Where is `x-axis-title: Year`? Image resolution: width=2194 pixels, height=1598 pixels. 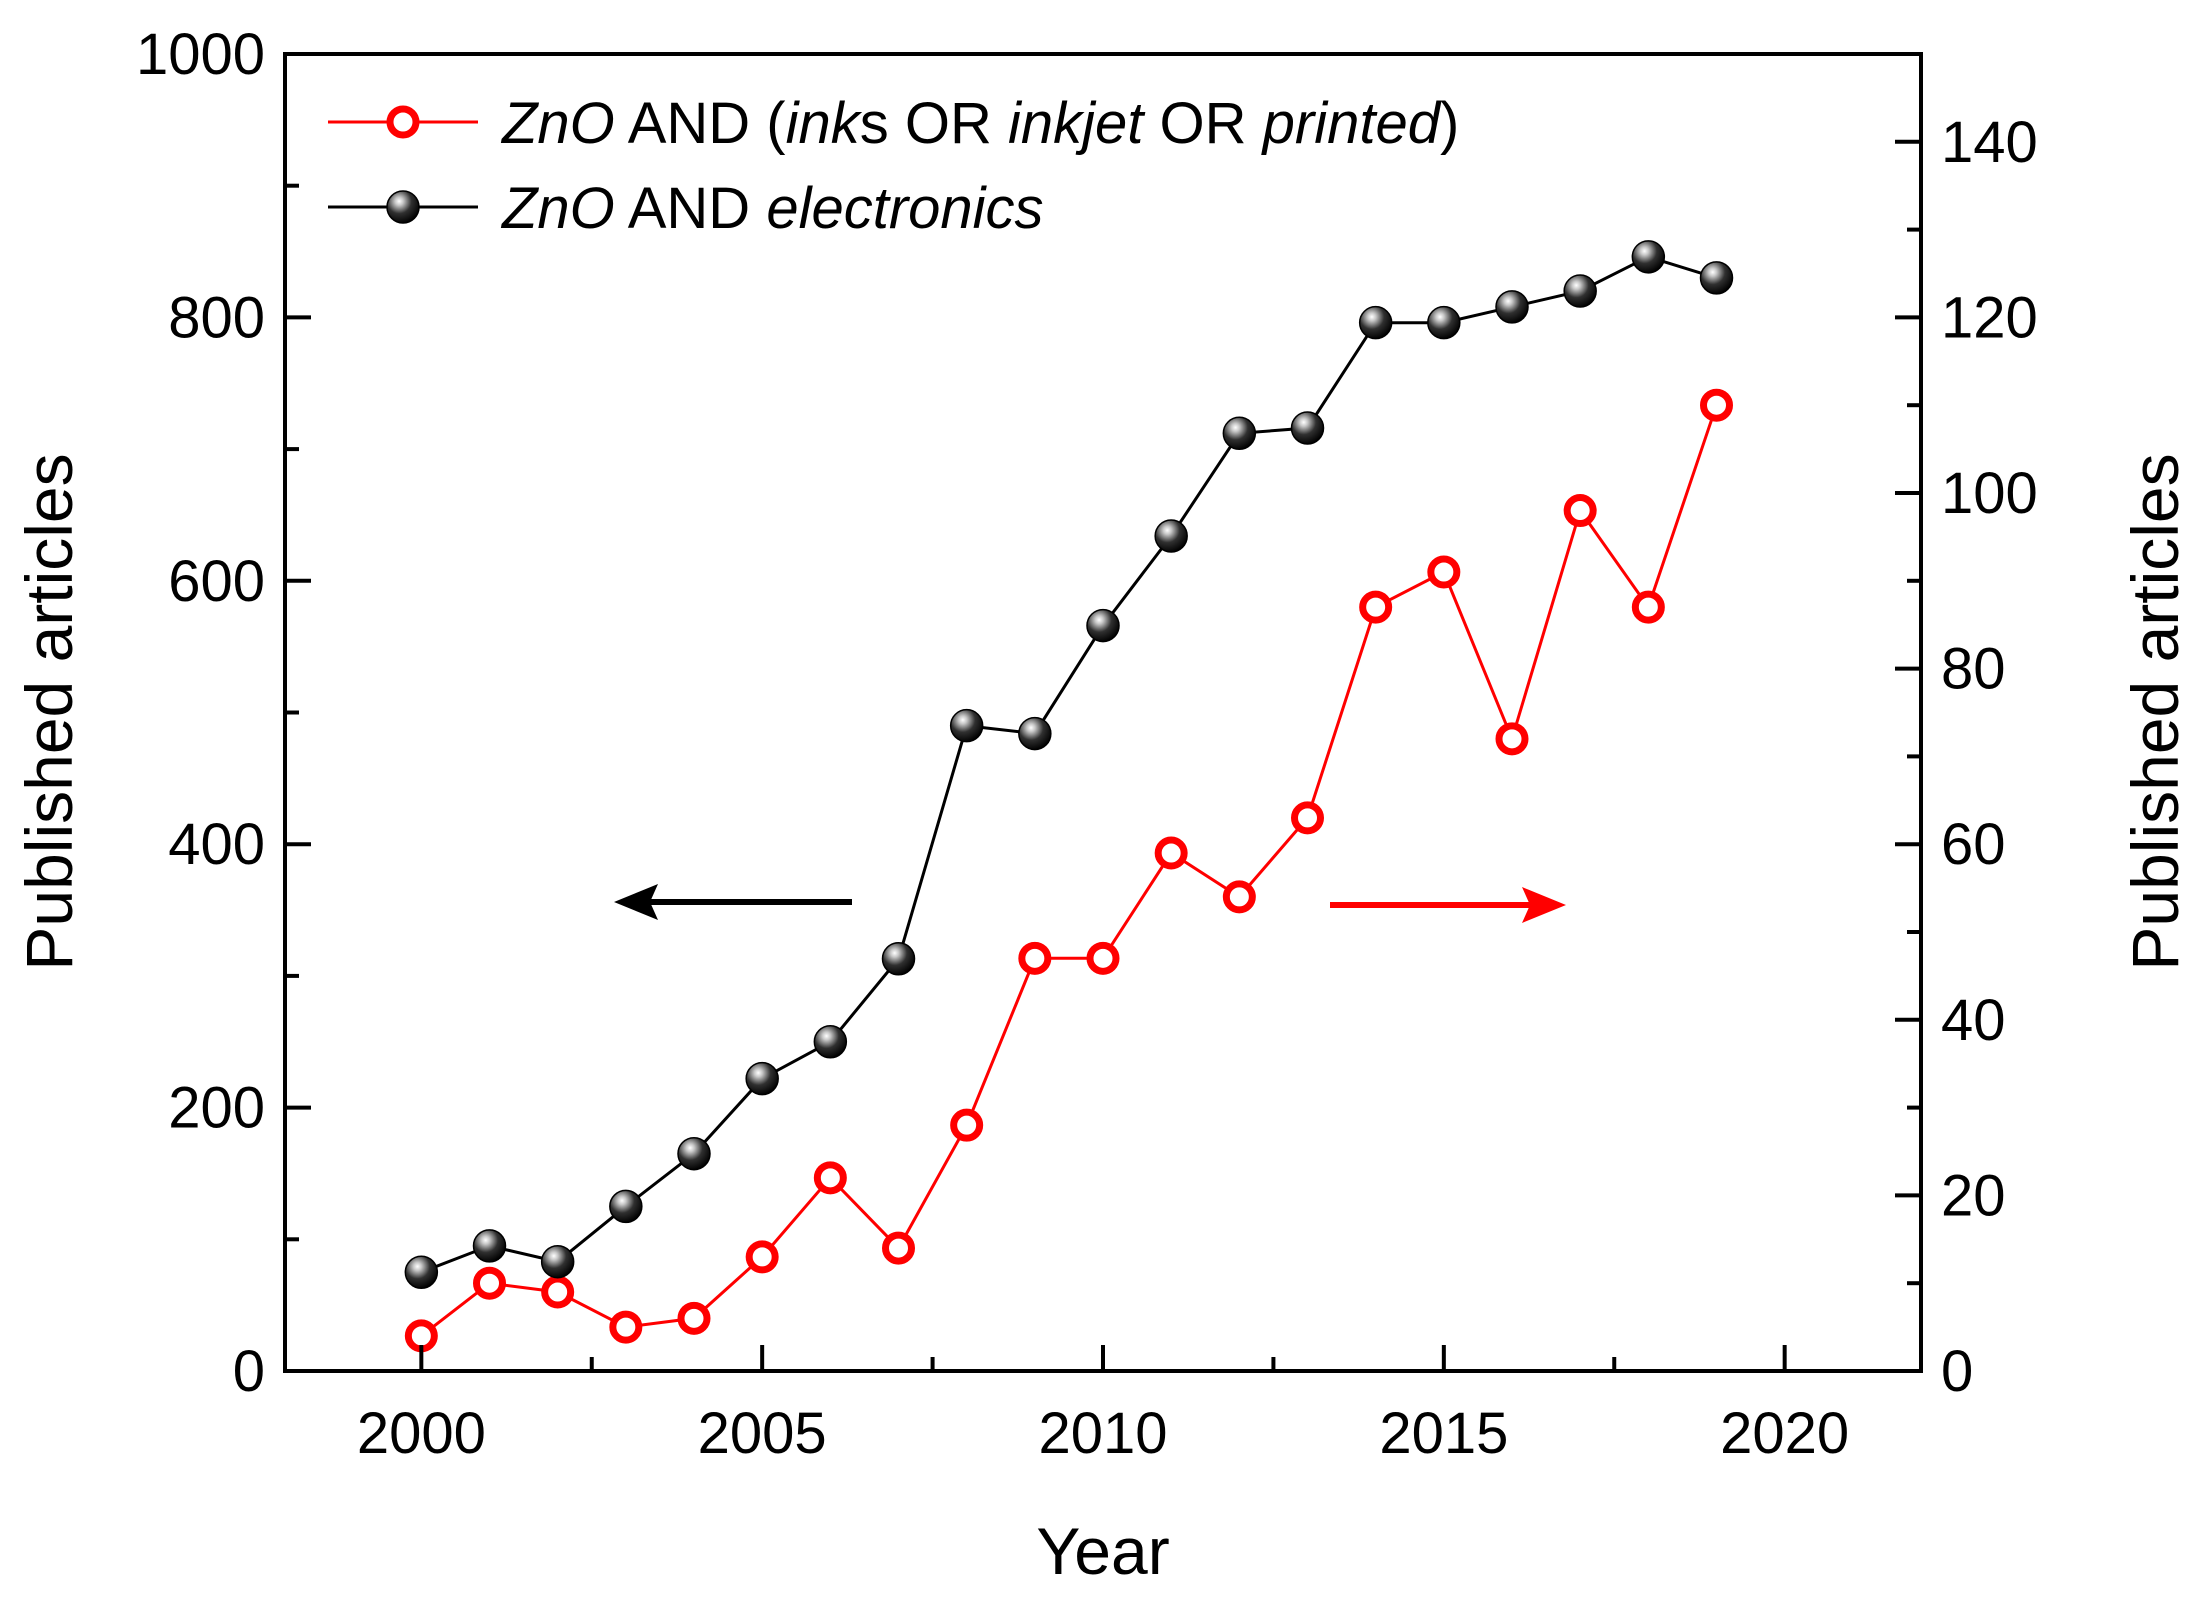
x-axis-title: Year is located at coordinates (1102, 1551).